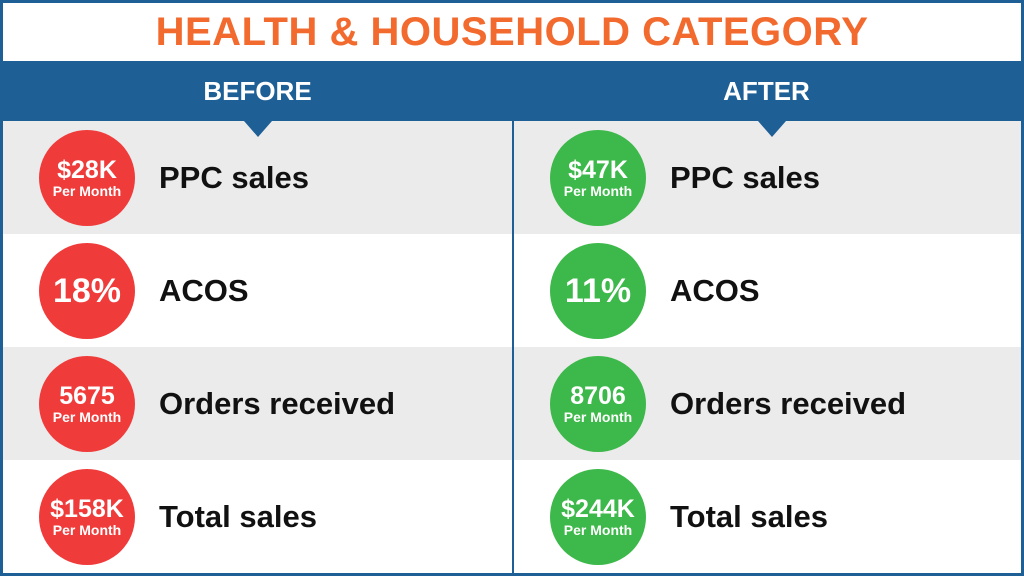  I want to click on before-value-badge: $158K Per Month, so click(87, 517).